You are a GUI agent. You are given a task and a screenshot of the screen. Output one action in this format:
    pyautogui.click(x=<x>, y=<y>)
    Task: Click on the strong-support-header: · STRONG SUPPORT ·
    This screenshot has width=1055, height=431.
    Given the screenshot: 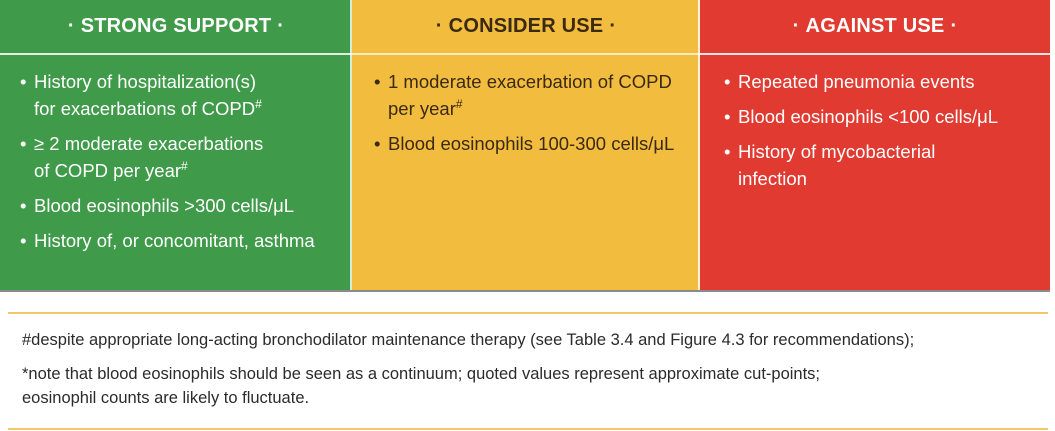 What is the action you would take?
    pyautogui.click(x=176, y=27)
    